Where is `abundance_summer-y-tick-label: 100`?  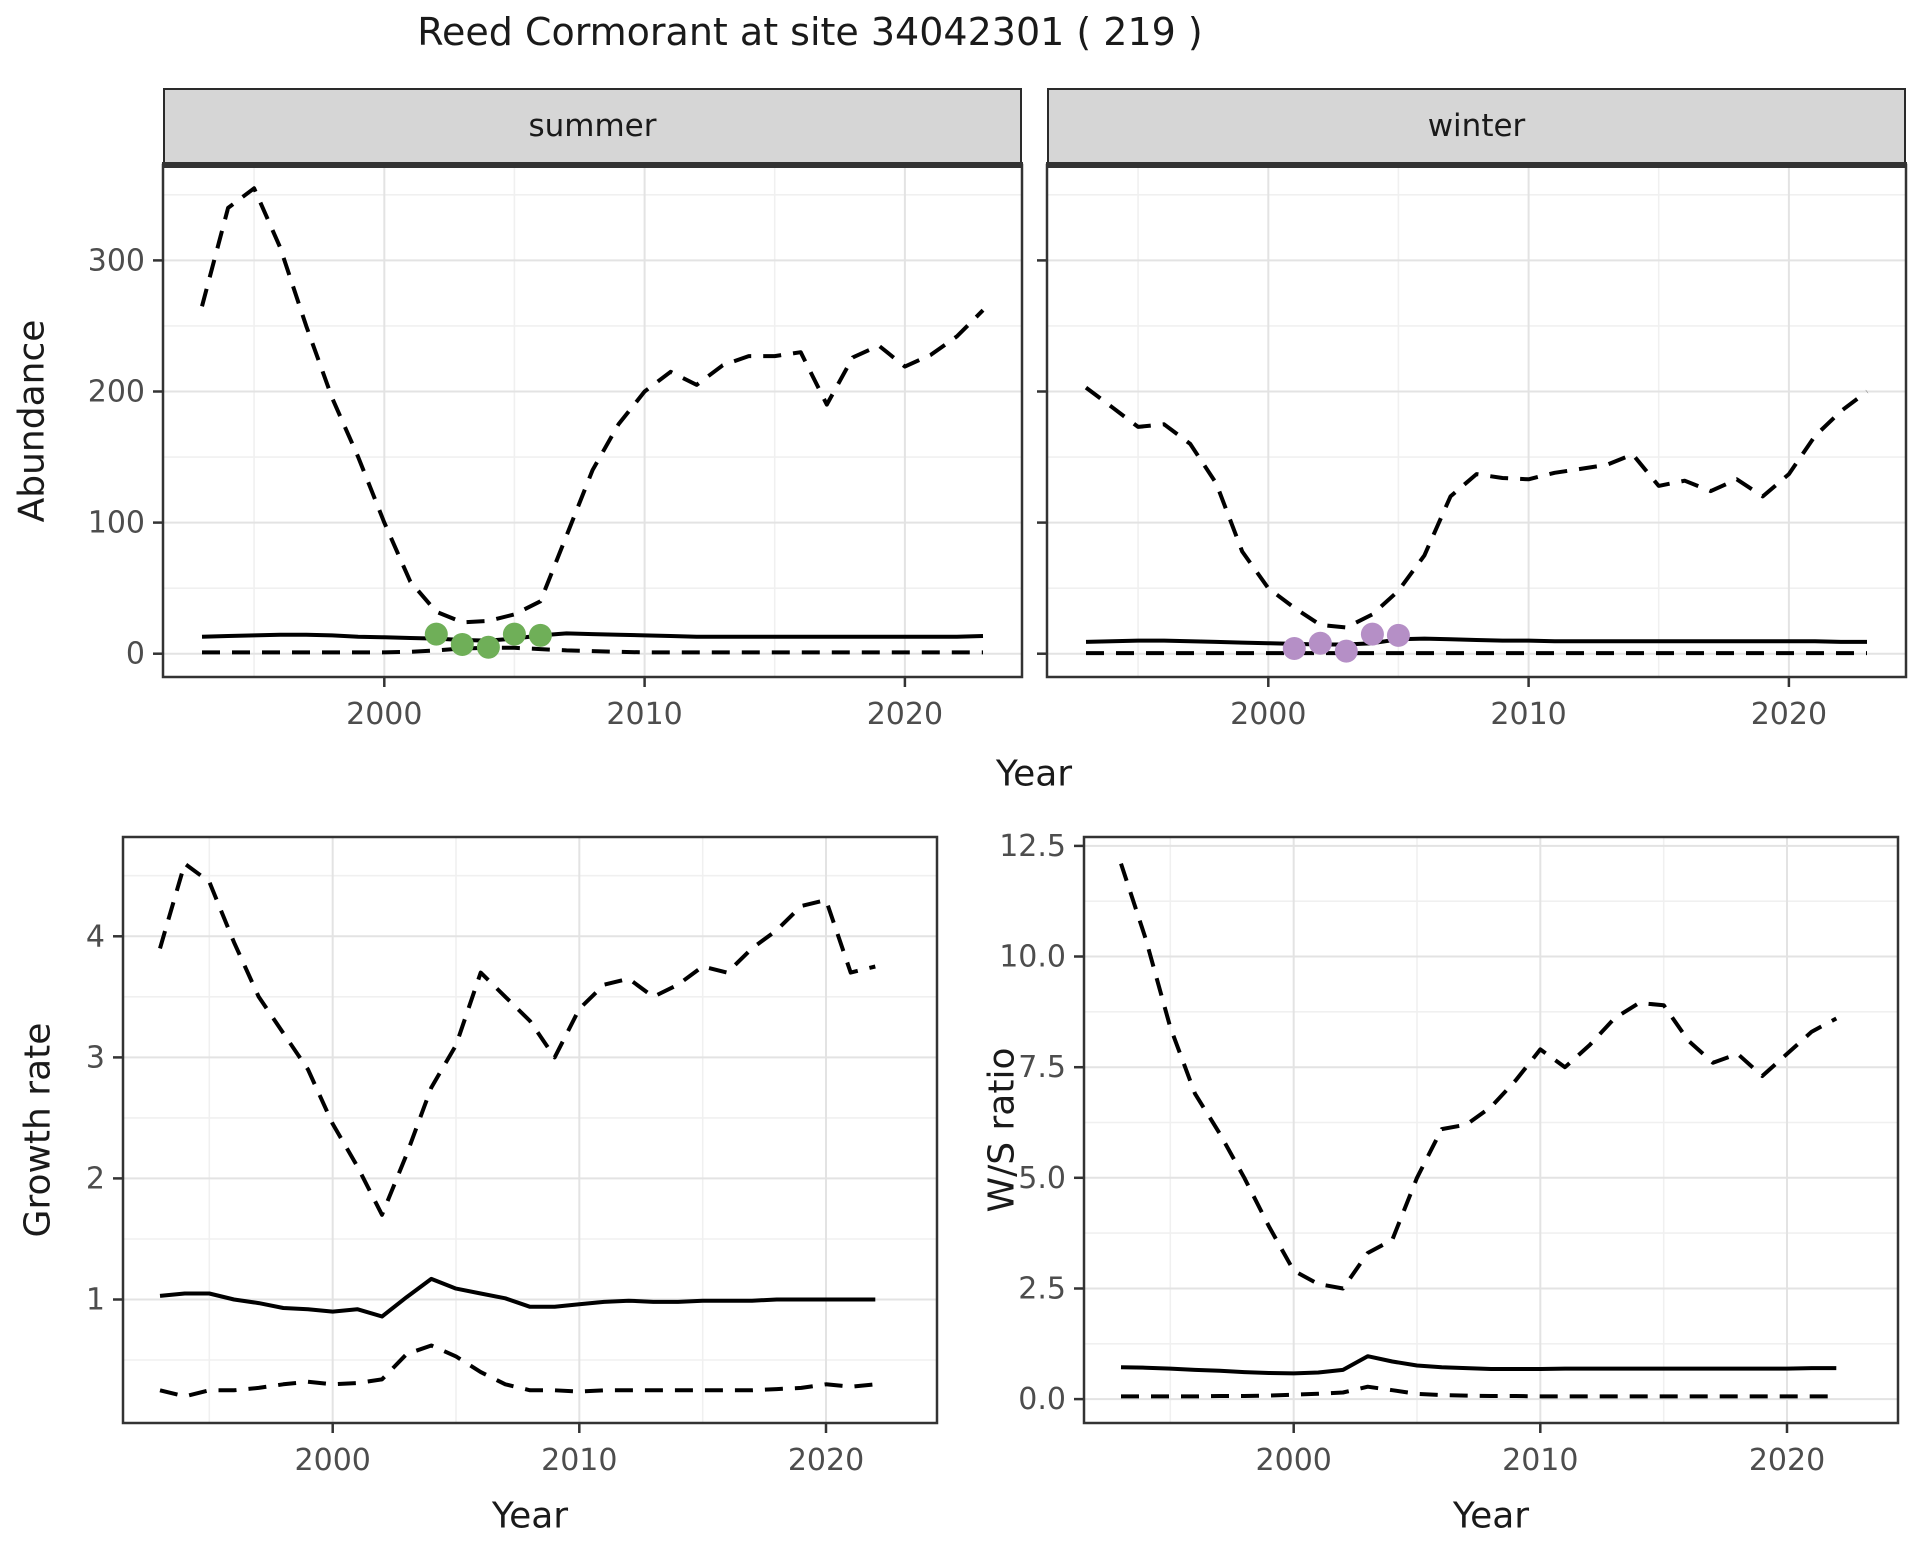
abundance_summer-y-tick-label: 100 is located at coordinates (116, 523).